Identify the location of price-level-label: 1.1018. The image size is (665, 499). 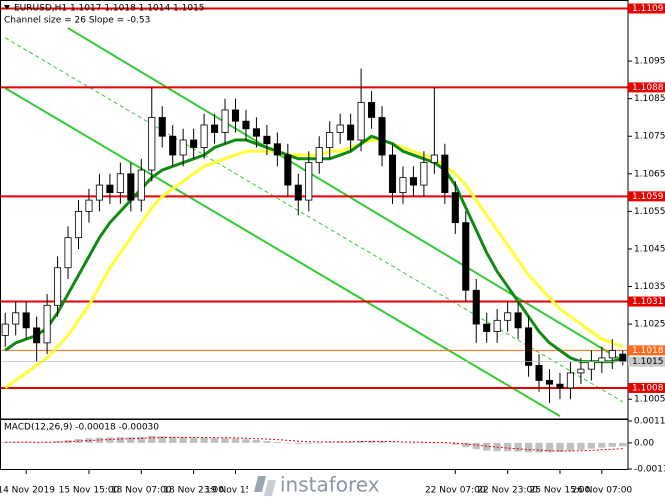
(648, 351).